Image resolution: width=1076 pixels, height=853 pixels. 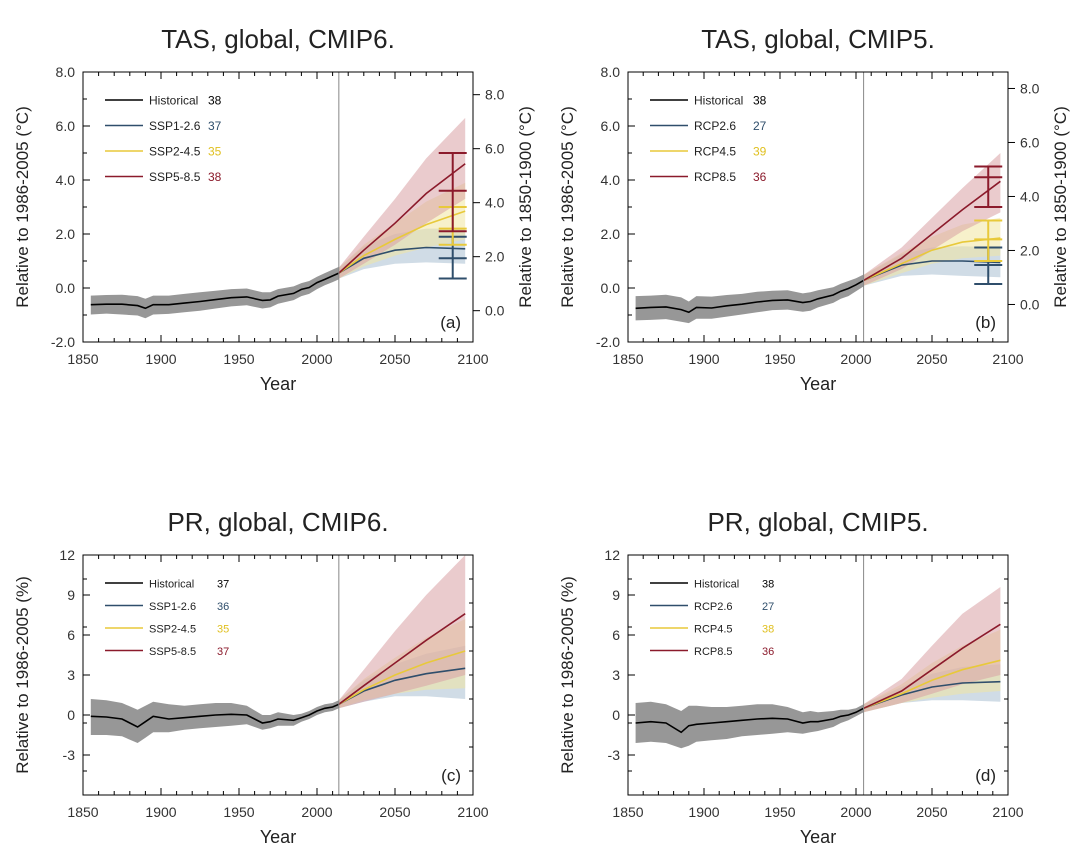 I want to click on panel-label: (b), so click(x=985, y=322).